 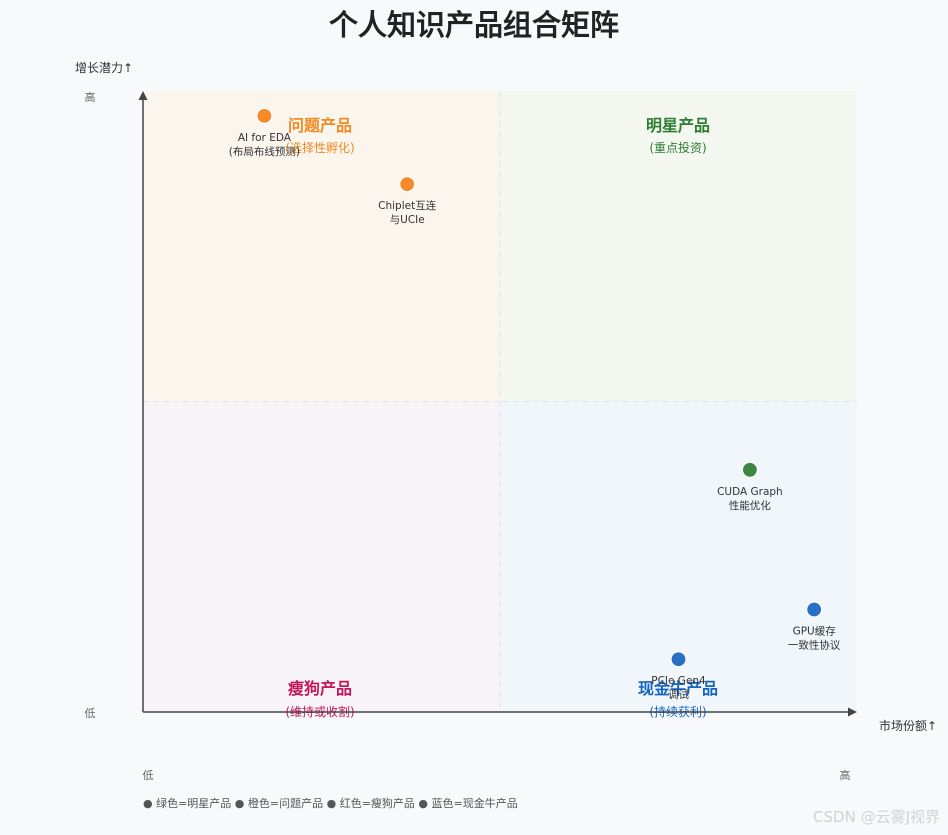 I want to click on quadrant-dog-bg, so click(x=321, y=556).